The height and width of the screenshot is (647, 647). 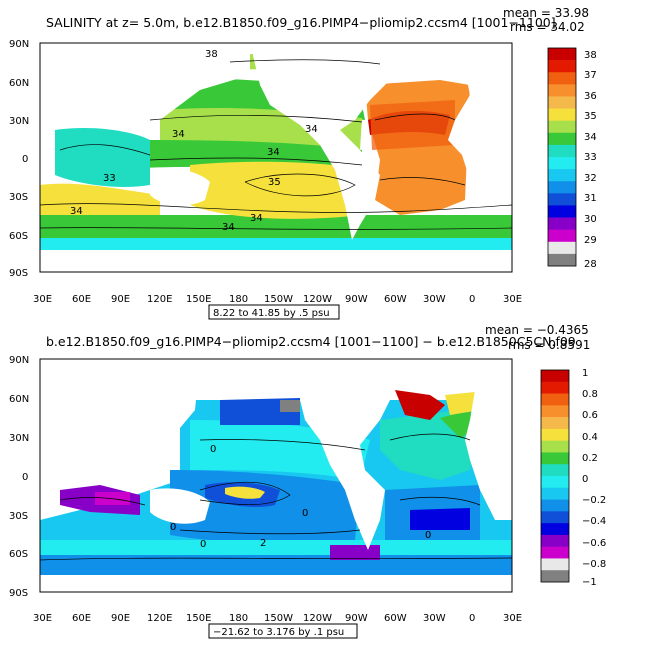 What do you see at coordinates (472, 618) in the screenshot?
I see `bottom-lon-tick: 0` at bounding box center [472, 618].